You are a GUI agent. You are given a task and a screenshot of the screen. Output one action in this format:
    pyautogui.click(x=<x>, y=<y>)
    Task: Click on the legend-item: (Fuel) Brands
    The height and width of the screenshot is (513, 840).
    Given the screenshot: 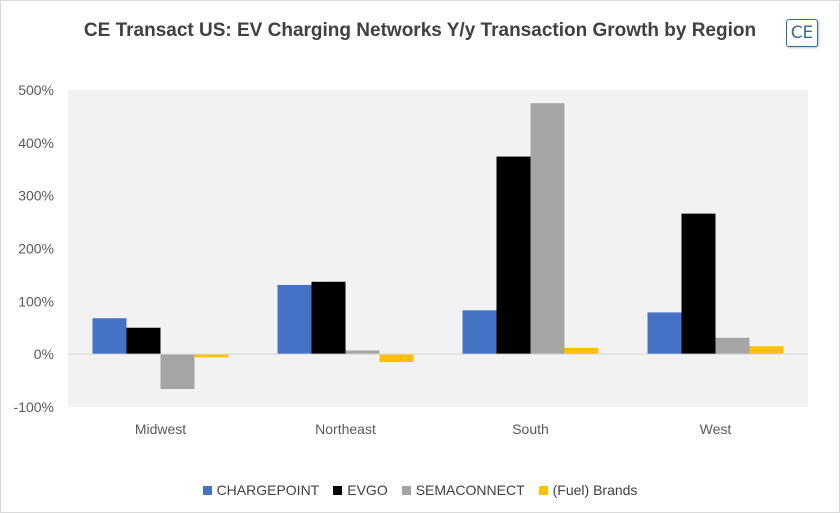 What is the action you would take?
    pyautogui.click(x=588, y=490)
    